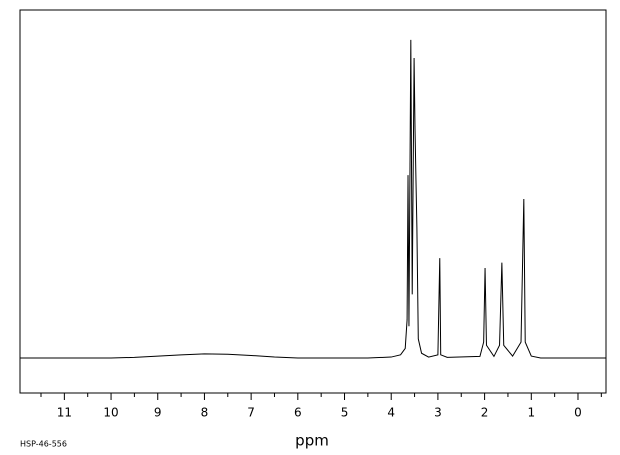 The width and height of the screenshot is (620, 455). Describe the element at coordinates (251, 413) in the screenshot. I see `x-tick-label: 7` at that location.